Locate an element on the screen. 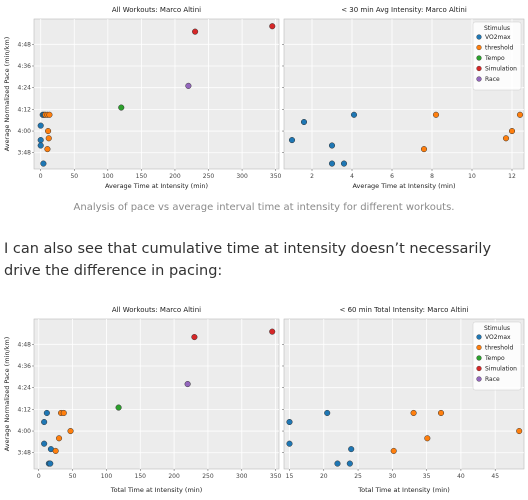  x-tick-label: 35 is located at coordinates (427, 476).